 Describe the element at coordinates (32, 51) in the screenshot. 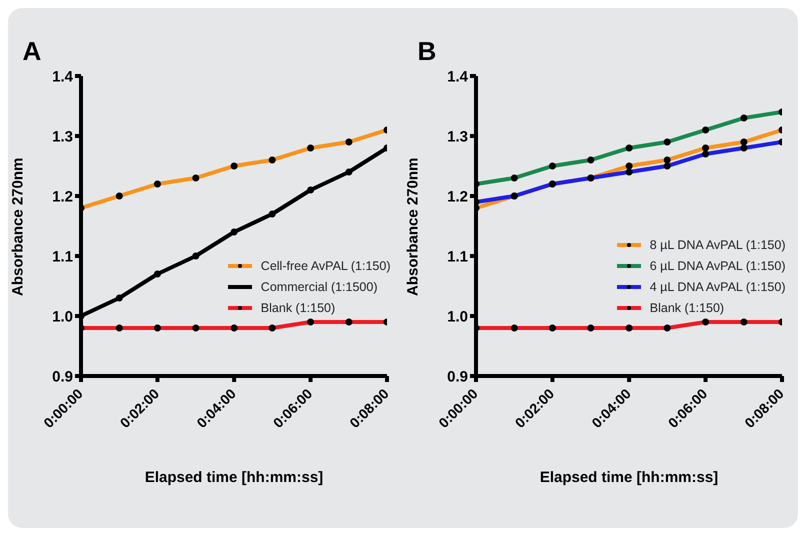

I see `chart-title: A` at that location.